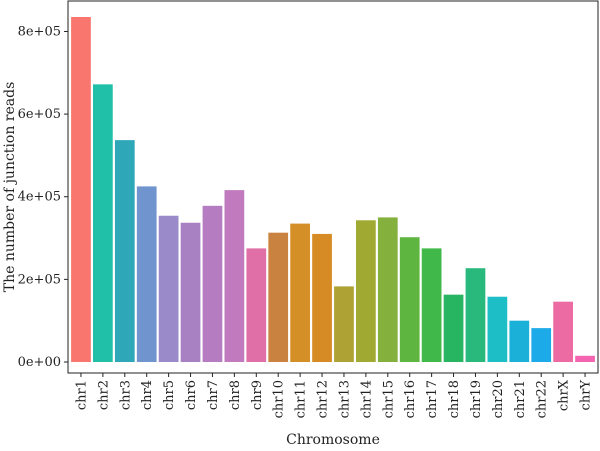  Describe the element at coordinates (235, 395) in the screenshot. I see `x-tick-label: chr8` at that location.